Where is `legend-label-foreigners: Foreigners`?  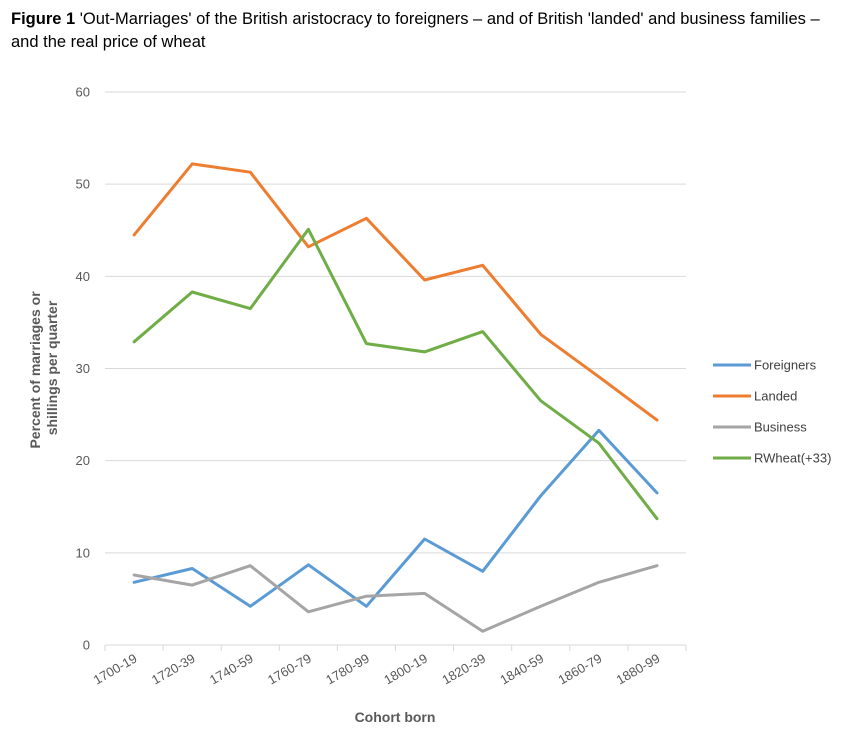 legend-label-foreigners: Foreigners is located at coordinates (785, 365).